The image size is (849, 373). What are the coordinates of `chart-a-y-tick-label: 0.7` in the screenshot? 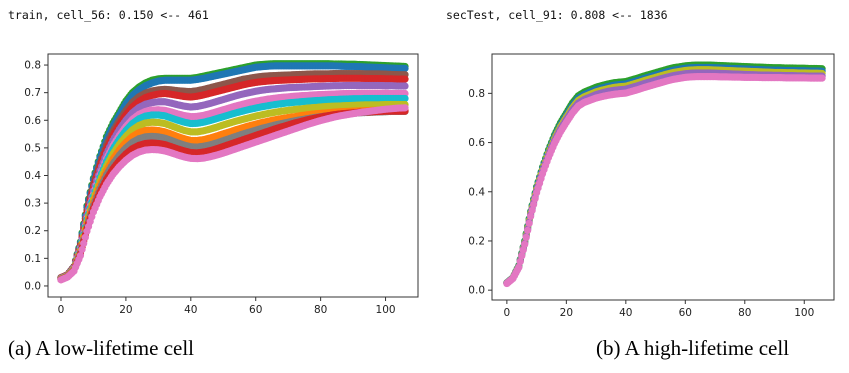 It's located at (32, 93).